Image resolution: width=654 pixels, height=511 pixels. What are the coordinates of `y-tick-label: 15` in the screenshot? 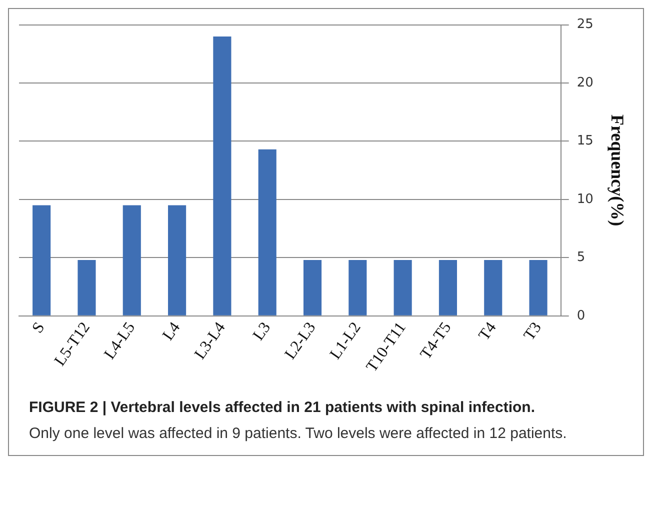 It's located at (585, 141).